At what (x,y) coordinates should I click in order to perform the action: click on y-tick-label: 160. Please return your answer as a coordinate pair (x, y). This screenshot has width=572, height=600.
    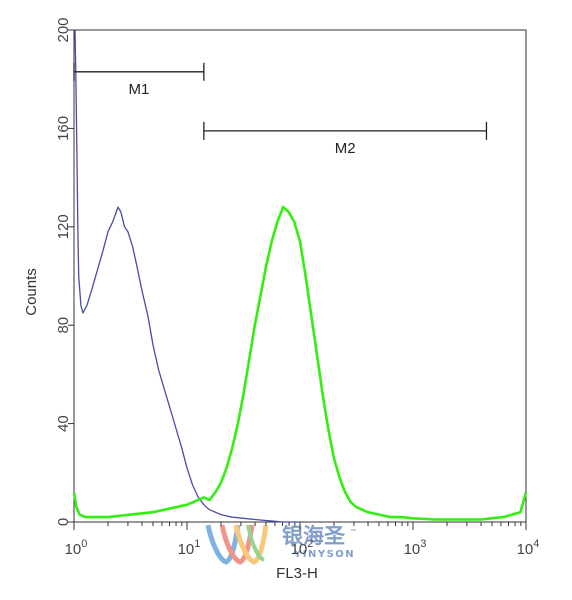
    Looking at the image, I should click on (63, 128).